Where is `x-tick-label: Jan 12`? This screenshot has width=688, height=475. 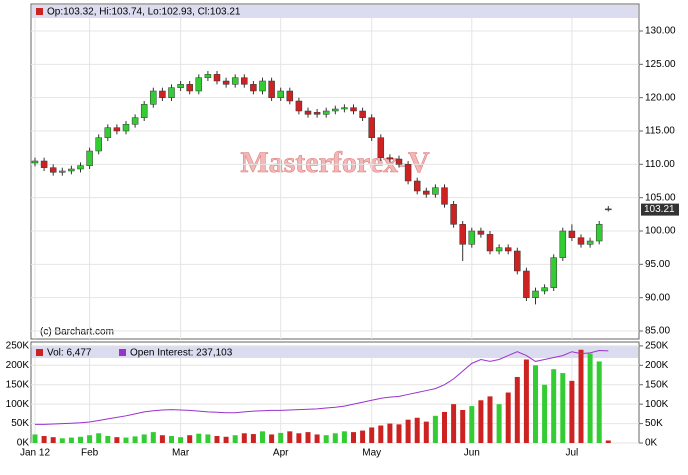 x-tick-label: Jan 12 is located at coordinates (35, 453).